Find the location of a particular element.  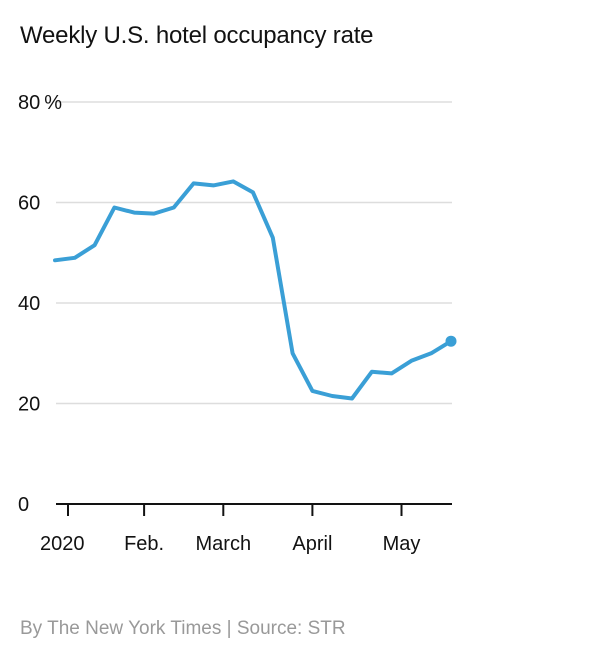

x-tick-label-may: May is located at coordinates (402, 544).